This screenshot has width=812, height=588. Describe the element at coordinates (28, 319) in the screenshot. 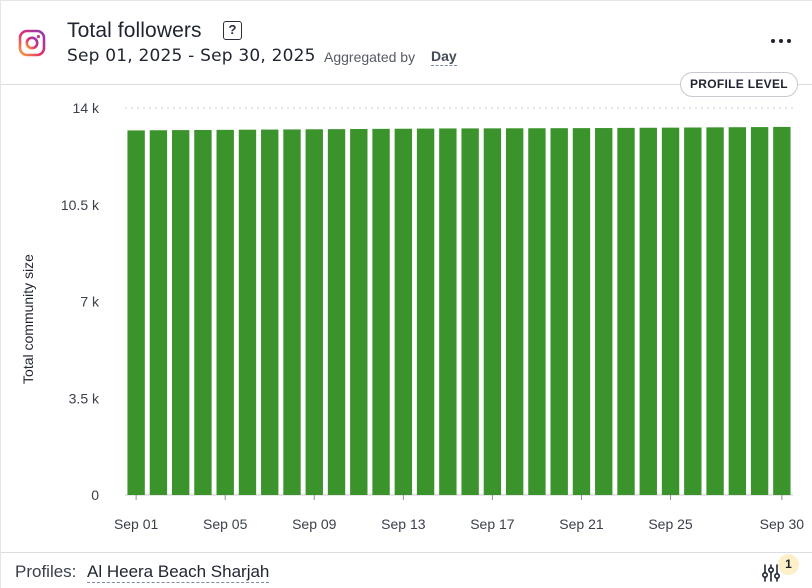

I see `y-axis-label: Total community size` at that location.